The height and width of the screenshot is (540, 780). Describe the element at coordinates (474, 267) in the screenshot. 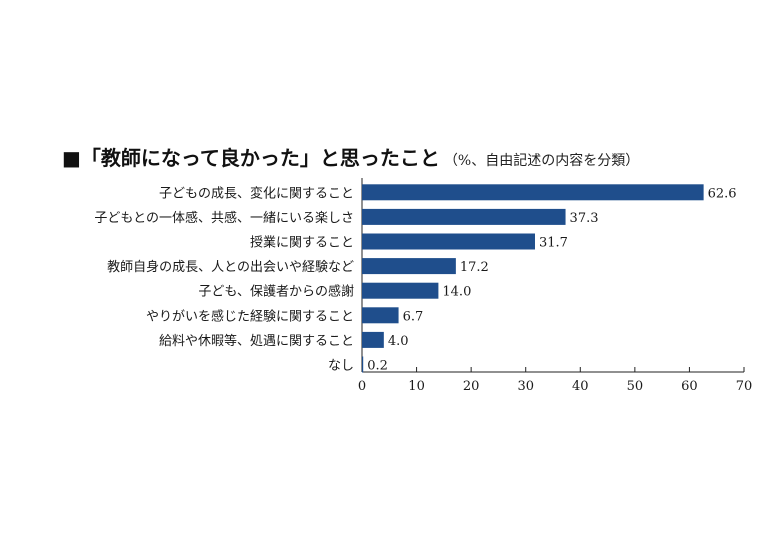

I see `value-label: 17.2` at that location.